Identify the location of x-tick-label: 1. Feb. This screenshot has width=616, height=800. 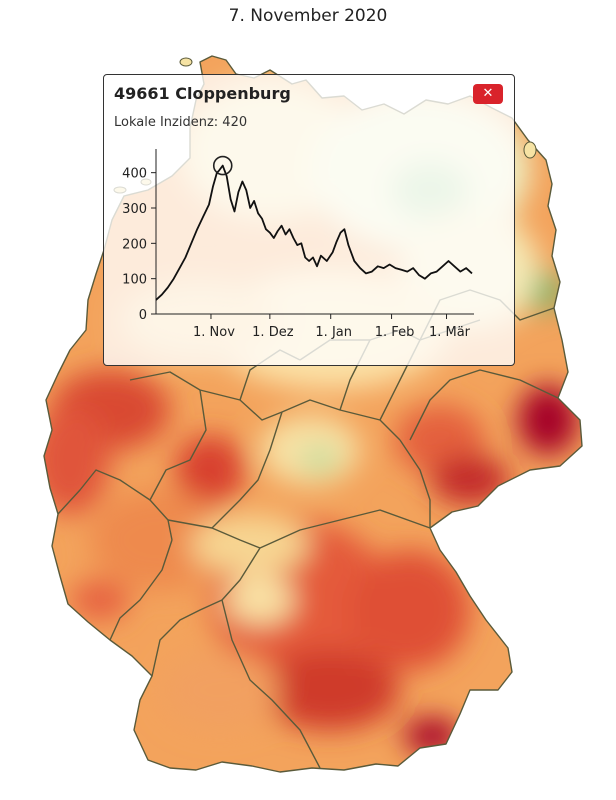
(395, 332).